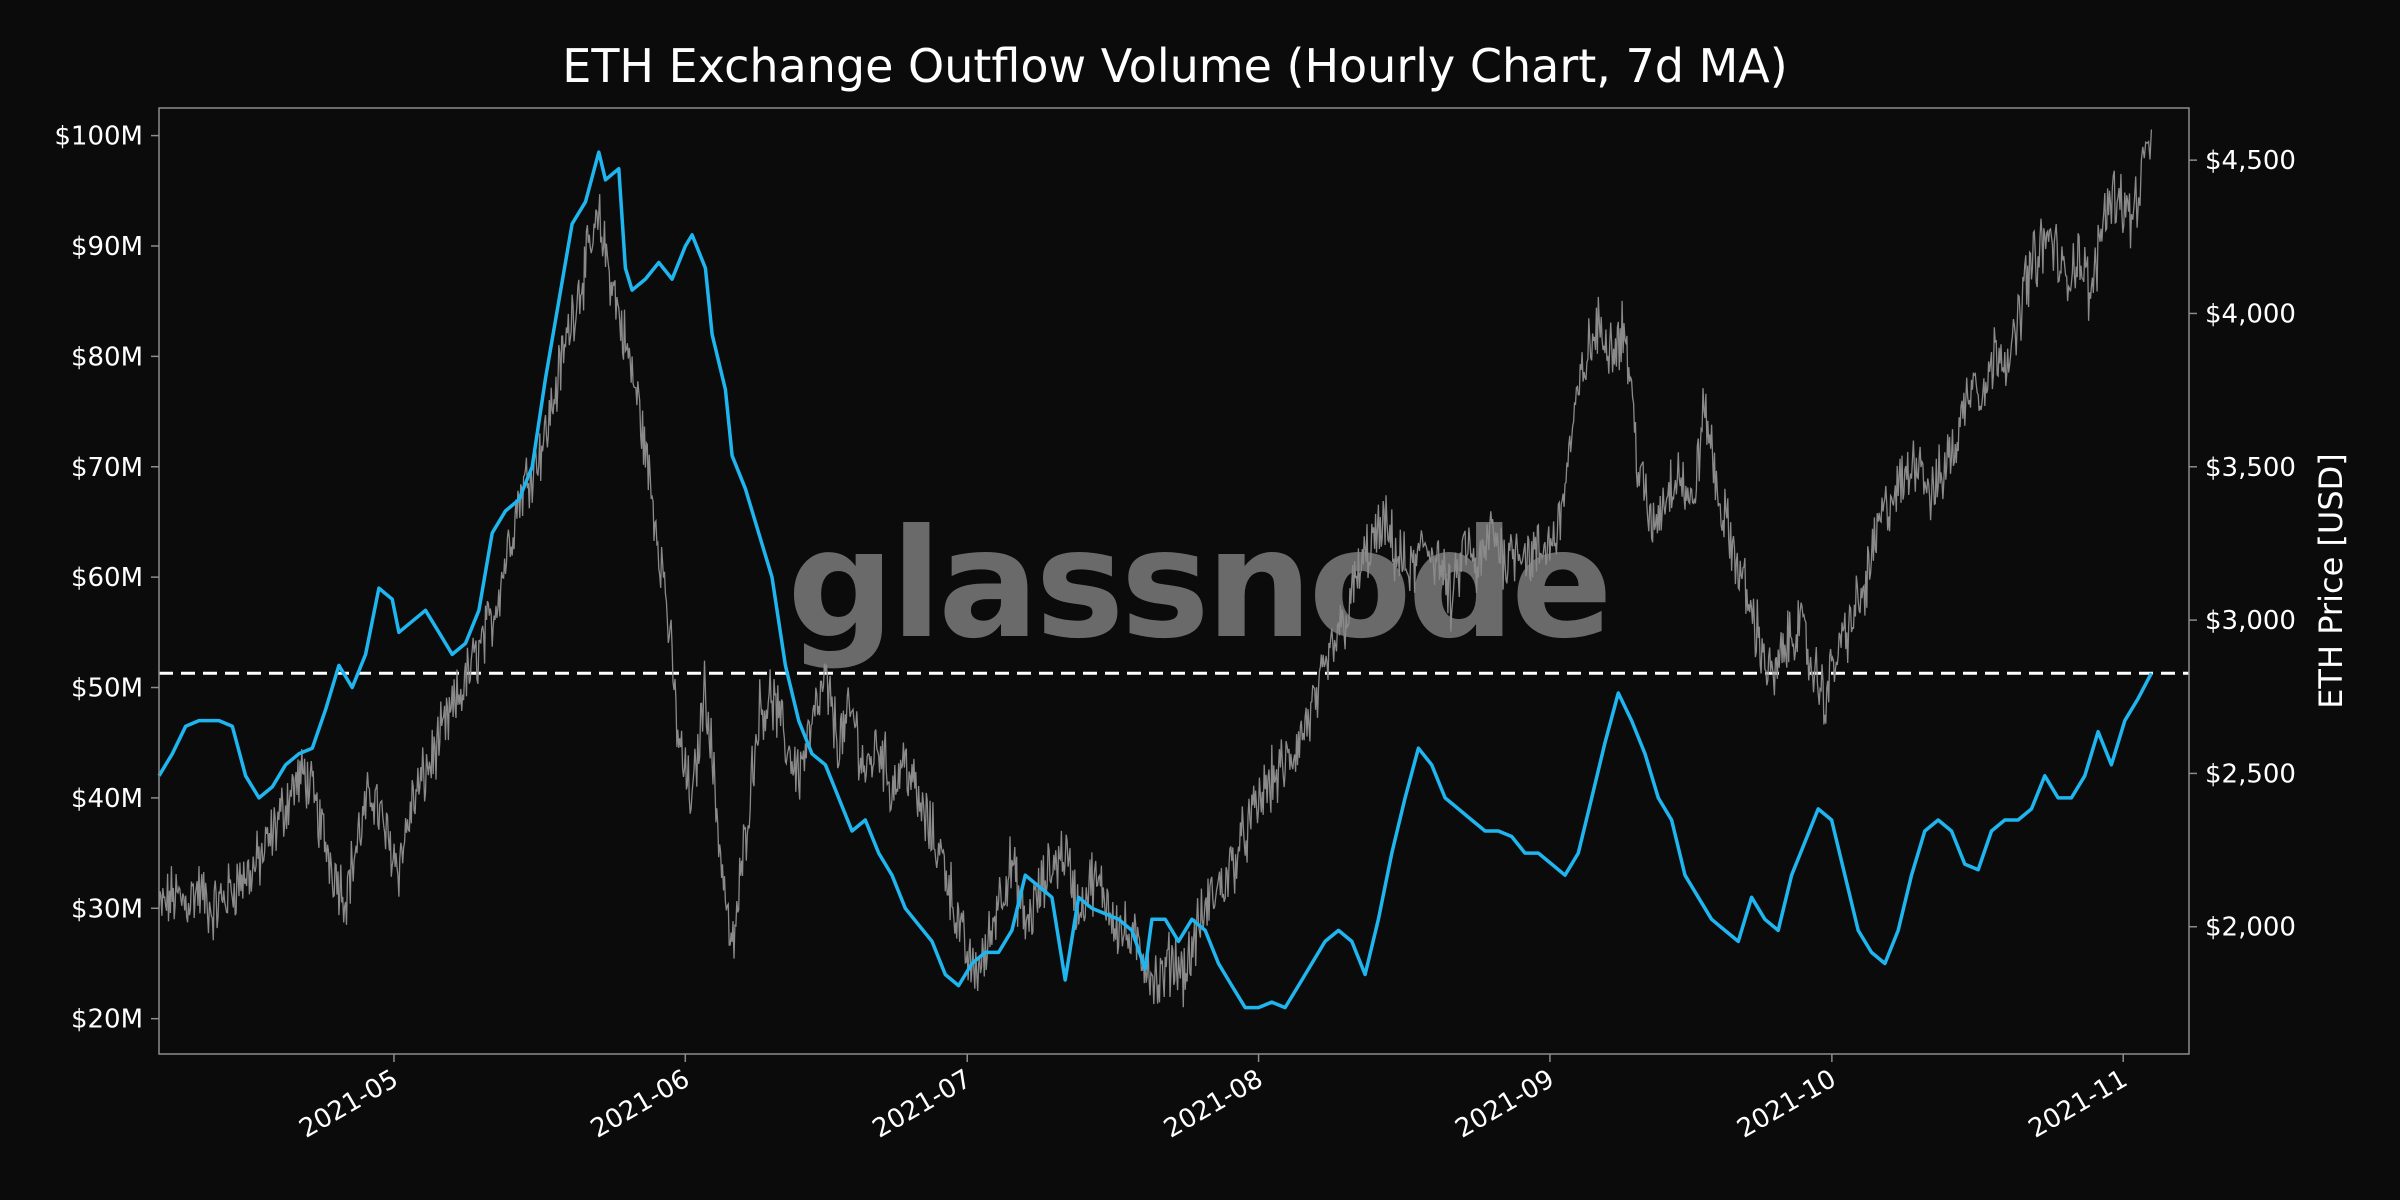 This screenshot has height=1200, width=2400. I want to click on left-tick-label: $70M, so click(107, 468).